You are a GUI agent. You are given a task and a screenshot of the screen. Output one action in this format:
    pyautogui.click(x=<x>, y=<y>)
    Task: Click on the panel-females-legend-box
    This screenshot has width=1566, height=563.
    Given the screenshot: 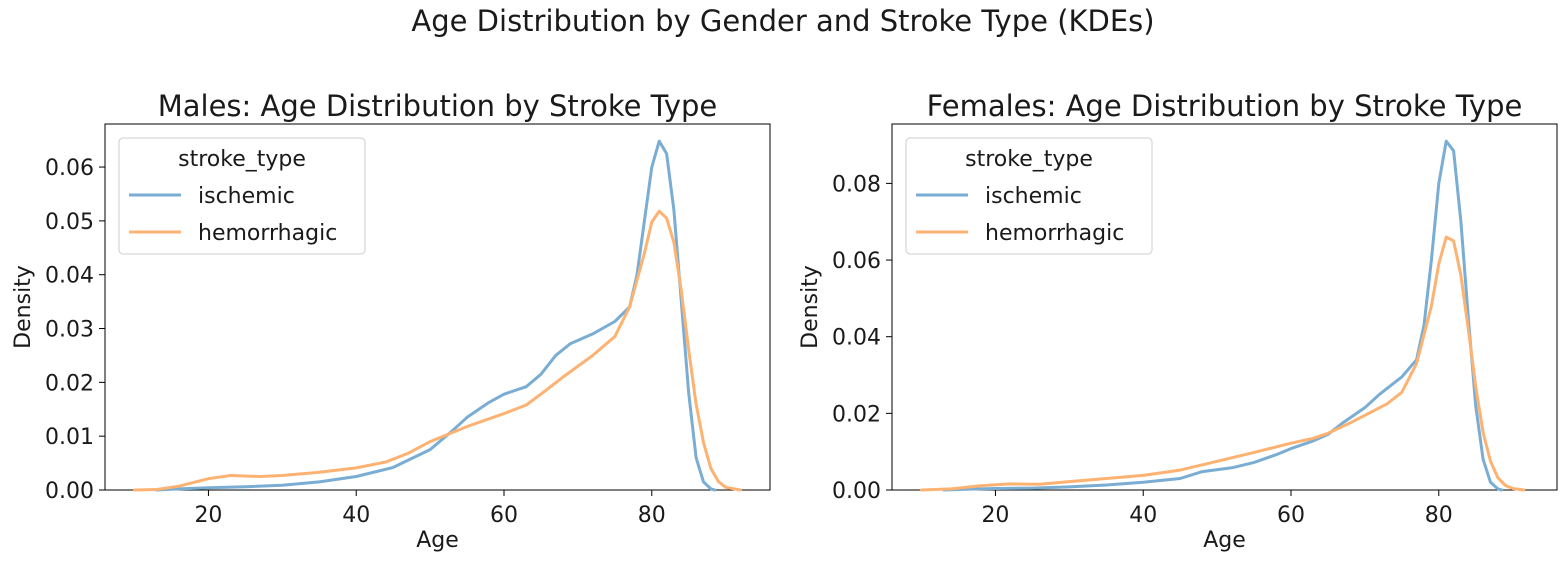 What is the action you would take?
    pyautogui.click(x=1029, y=196)
    